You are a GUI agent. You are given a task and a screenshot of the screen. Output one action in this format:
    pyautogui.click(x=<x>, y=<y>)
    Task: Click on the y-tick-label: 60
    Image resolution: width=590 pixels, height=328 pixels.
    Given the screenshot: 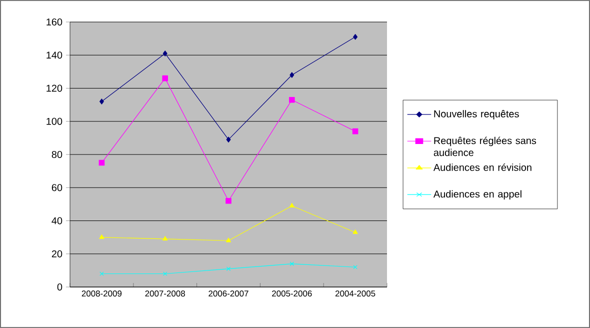 What is the action you would take?
    pyautogui.click(x=57, y=188)
    